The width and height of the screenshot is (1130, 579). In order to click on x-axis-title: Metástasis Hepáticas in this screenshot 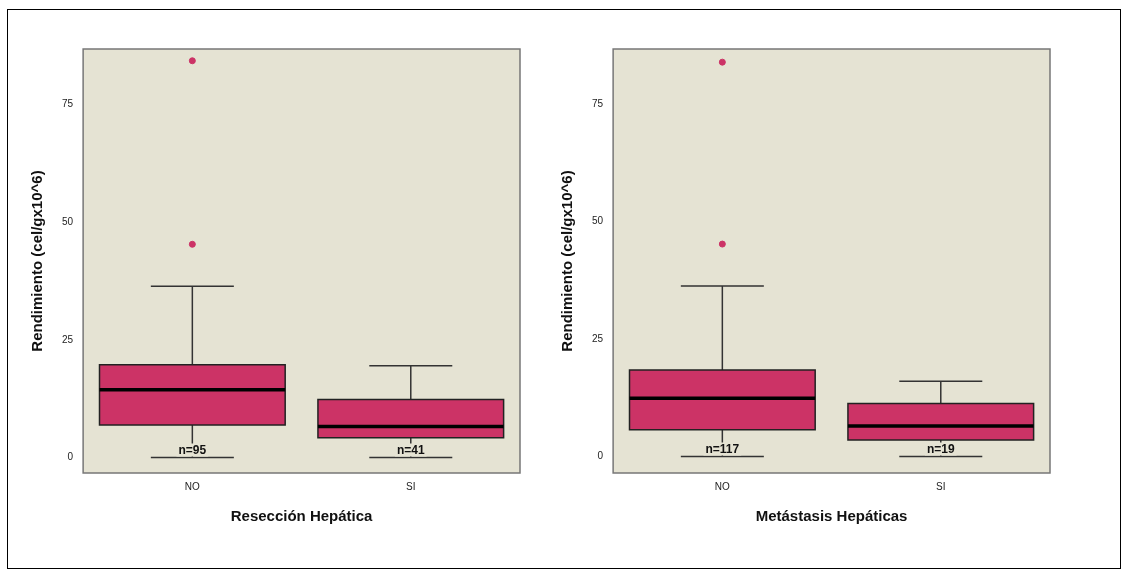, I will do `click(831, 516)`.